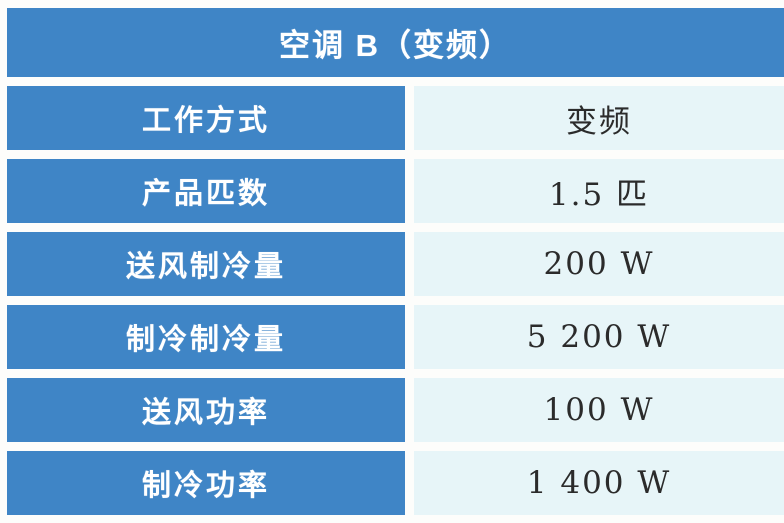  What do you see at coordinates (205, 194) in the screenshot?
I see `row-label: 产品匹数` at bounding box center [205, 194].